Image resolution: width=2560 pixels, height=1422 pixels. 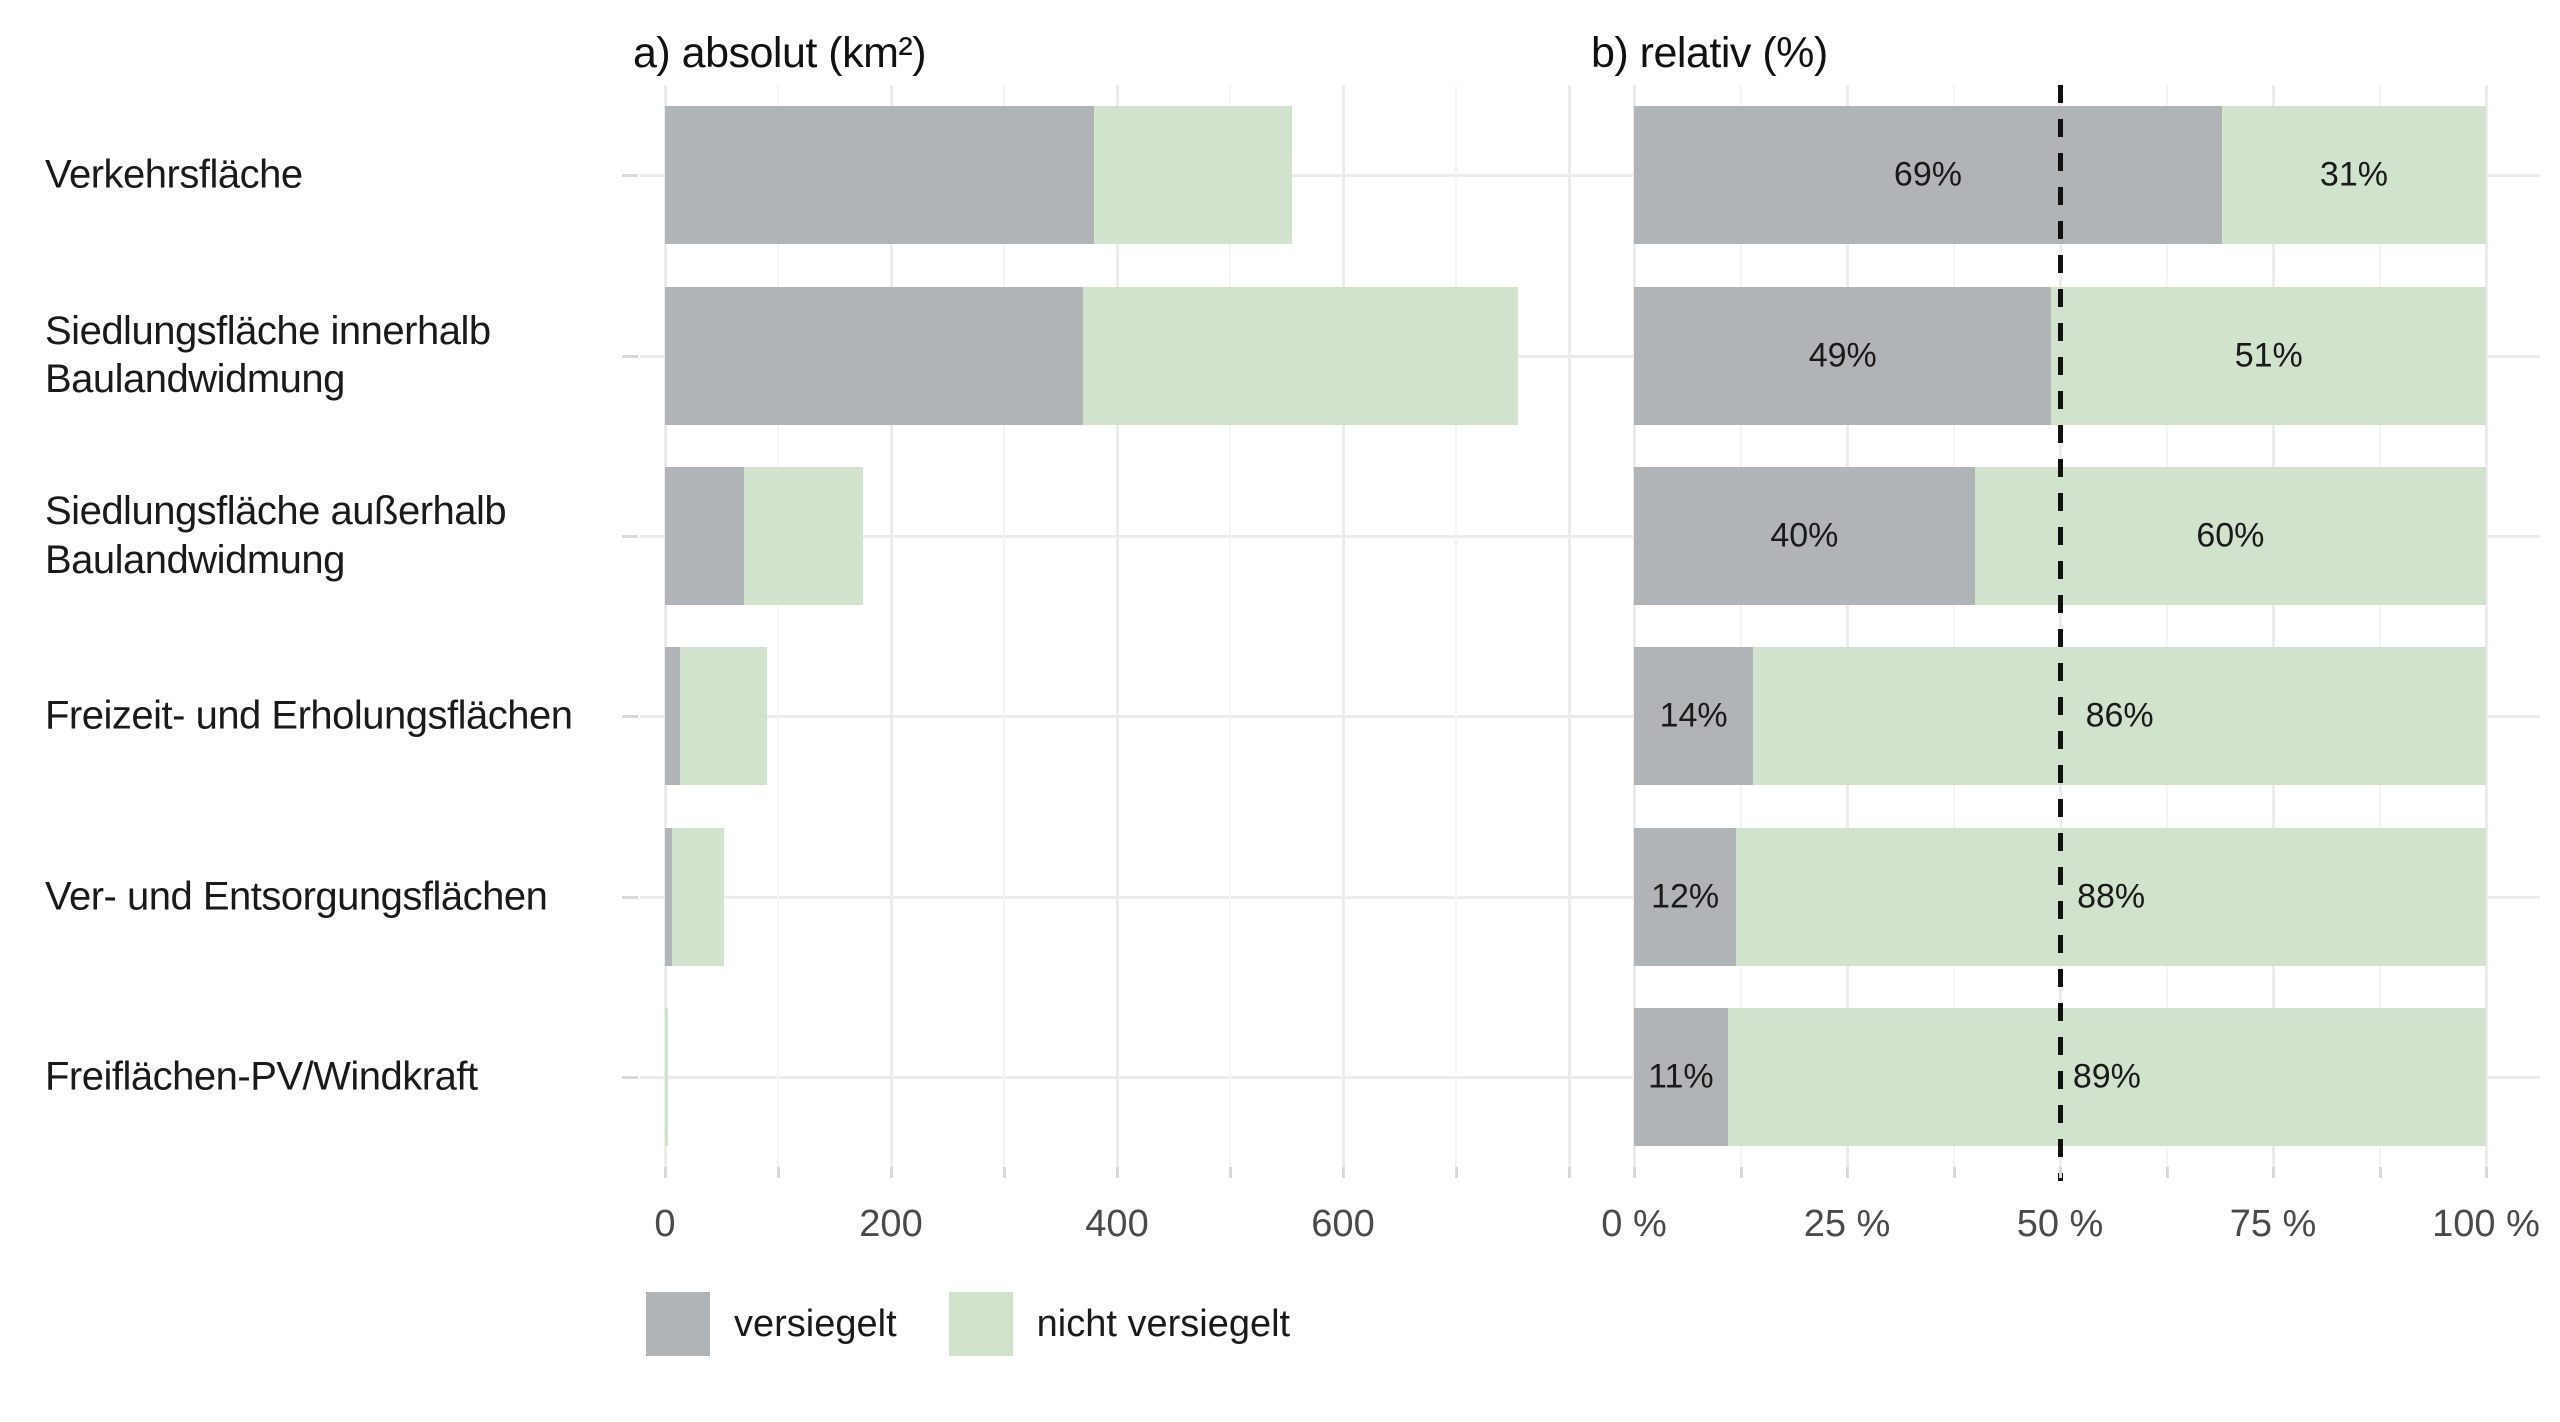 I want to click on x-axis-tick-label: 75 %, so click(x=2273, y=1224).